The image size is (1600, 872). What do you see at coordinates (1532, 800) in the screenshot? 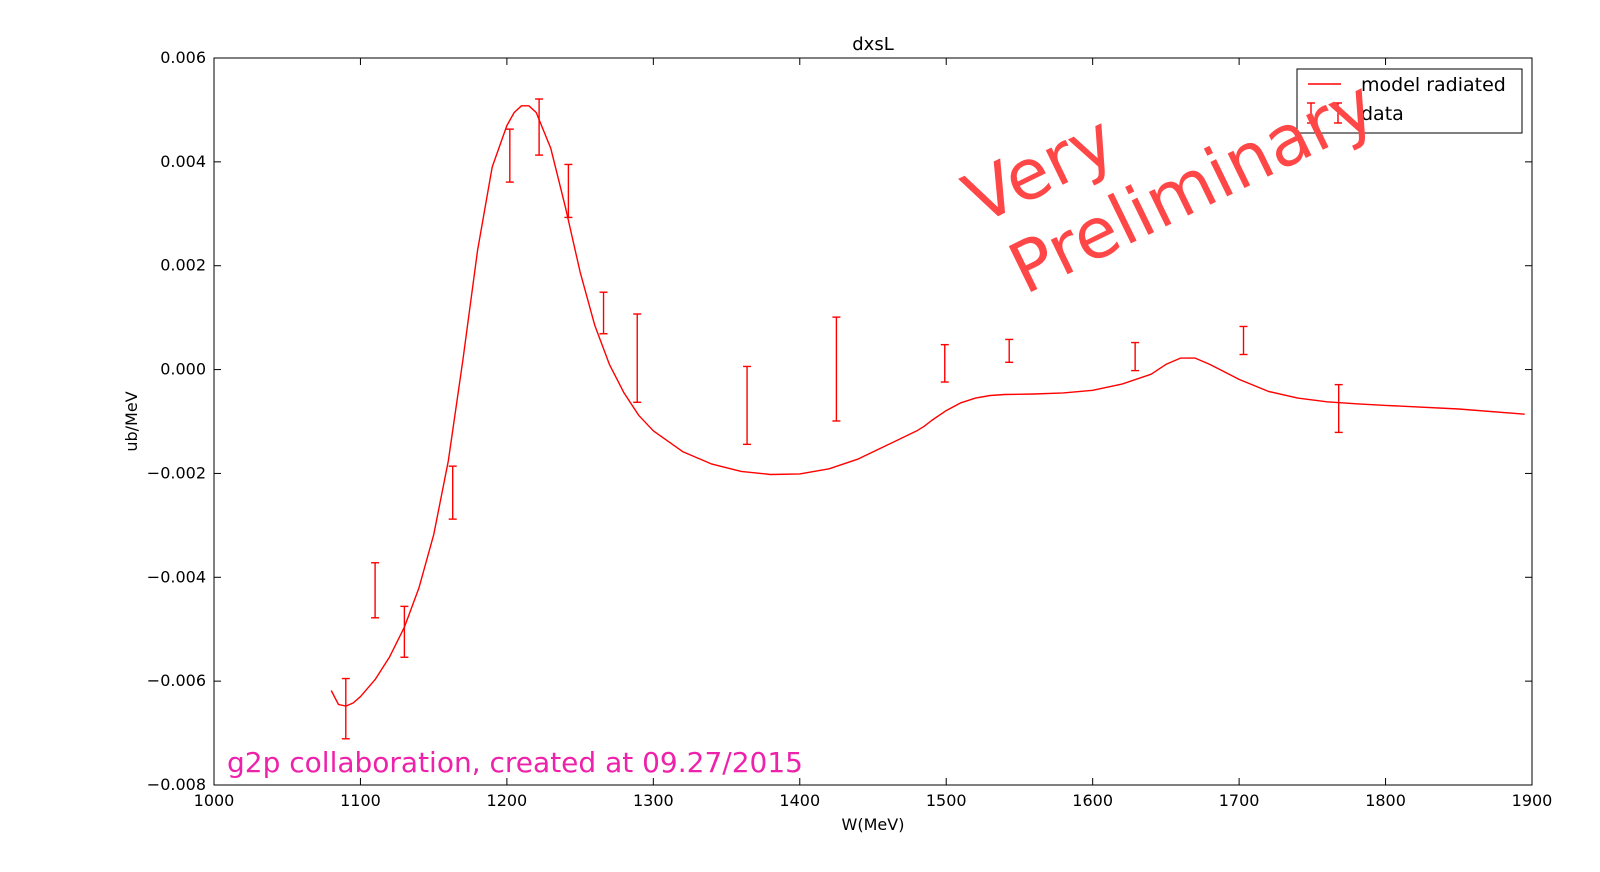
I see `x-tick-label: 1900` at bounding box center [1532, 800].